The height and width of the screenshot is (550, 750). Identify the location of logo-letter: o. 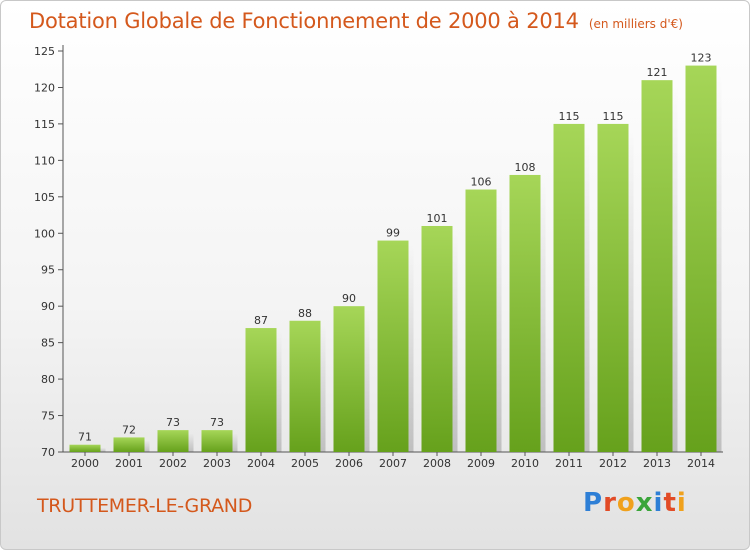
(626, 503).